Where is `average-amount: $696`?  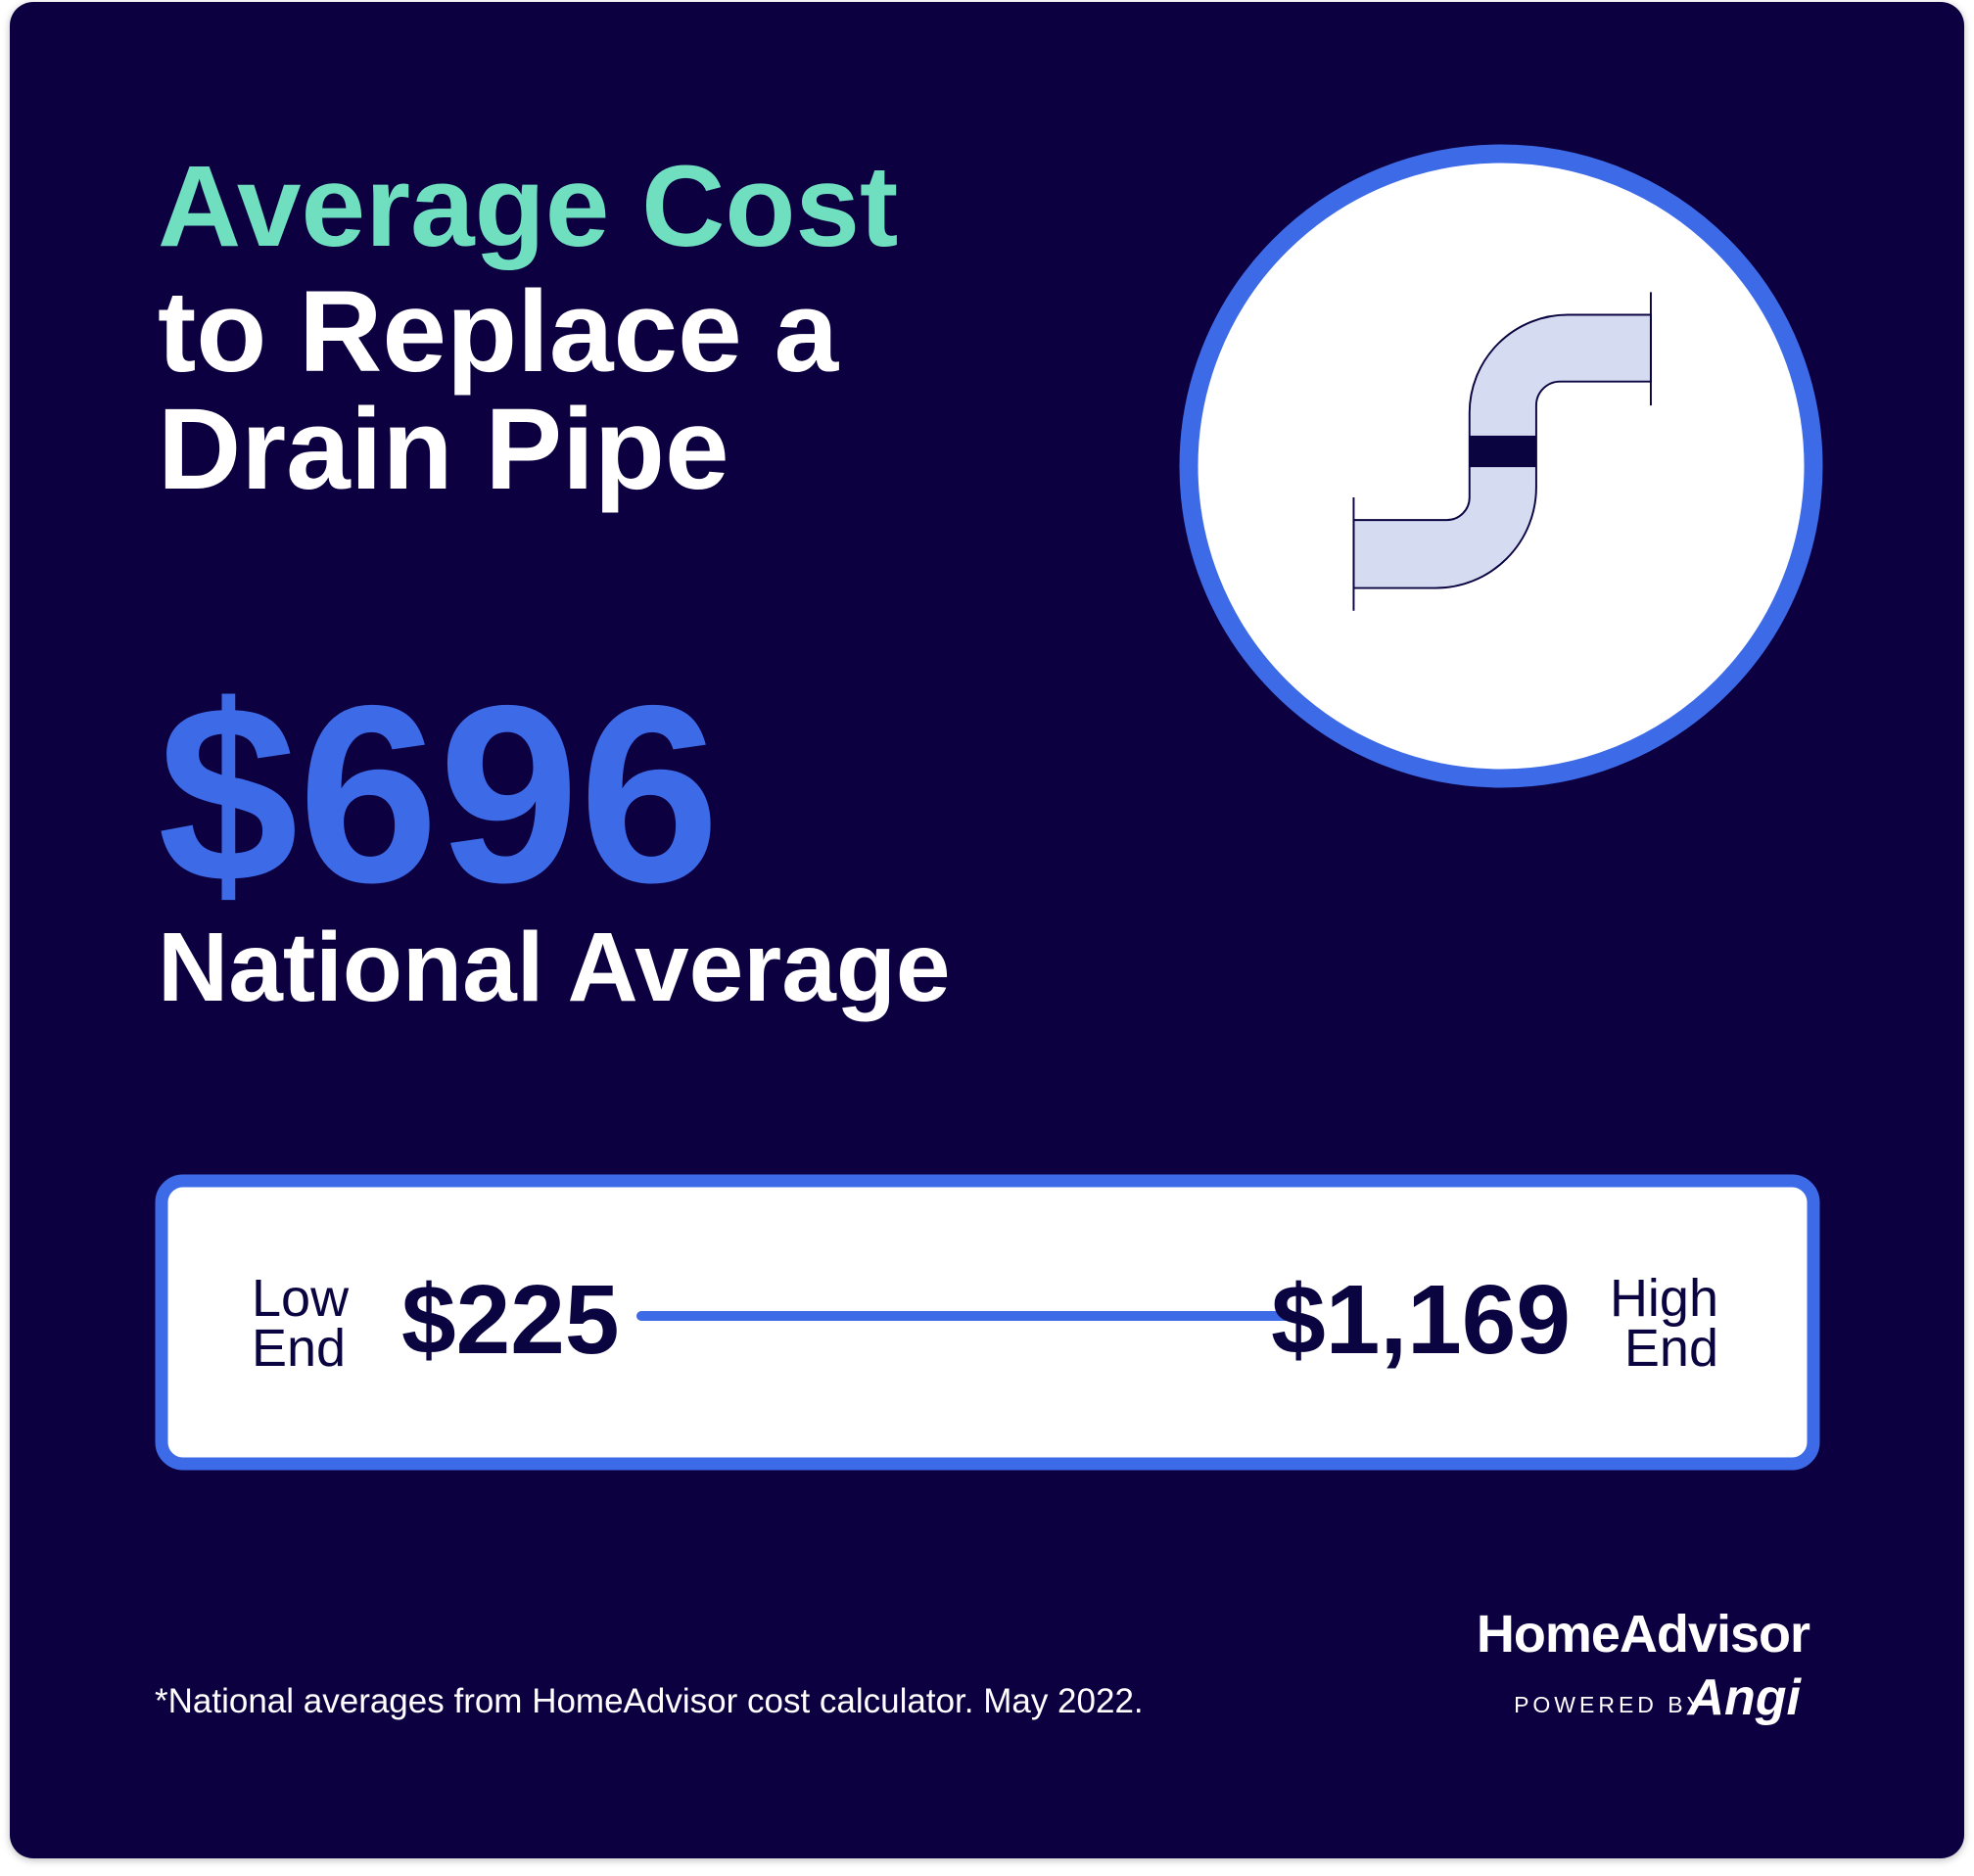 average-amount: $696 is located at coordinates (439, 793).